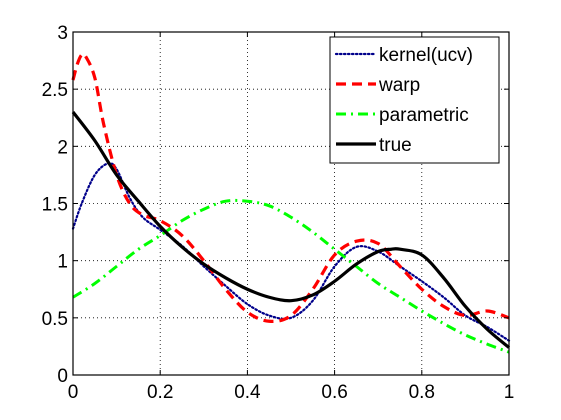  What do you see at coordinates (55, 90) in the screenshot?
I see `y-tick-label: 2.5` at bounding box center [55, 90].